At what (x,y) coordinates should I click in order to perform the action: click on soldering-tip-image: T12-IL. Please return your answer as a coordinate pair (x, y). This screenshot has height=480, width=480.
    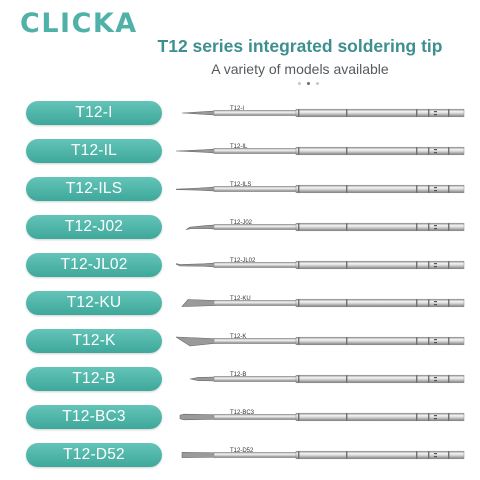
    Looking at the image, I should click on (320, 151).